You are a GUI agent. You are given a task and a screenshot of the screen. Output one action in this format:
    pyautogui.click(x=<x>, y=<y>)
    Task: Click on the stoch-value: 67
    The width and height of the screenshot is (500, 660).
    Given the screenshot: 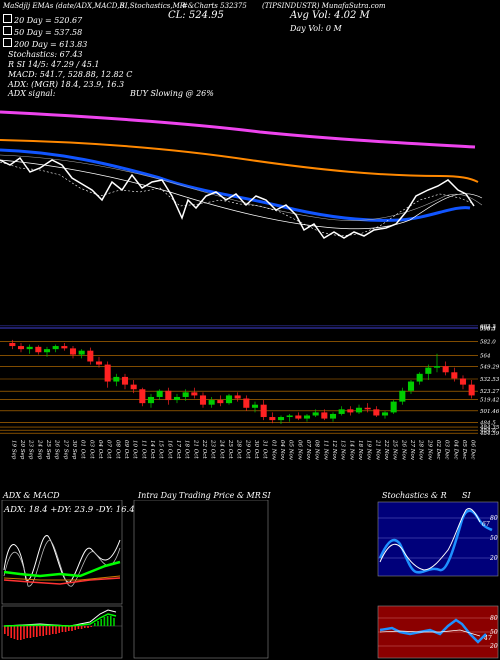 What is the action you would take?
    pyautogui.click(x=486, y=524)
    